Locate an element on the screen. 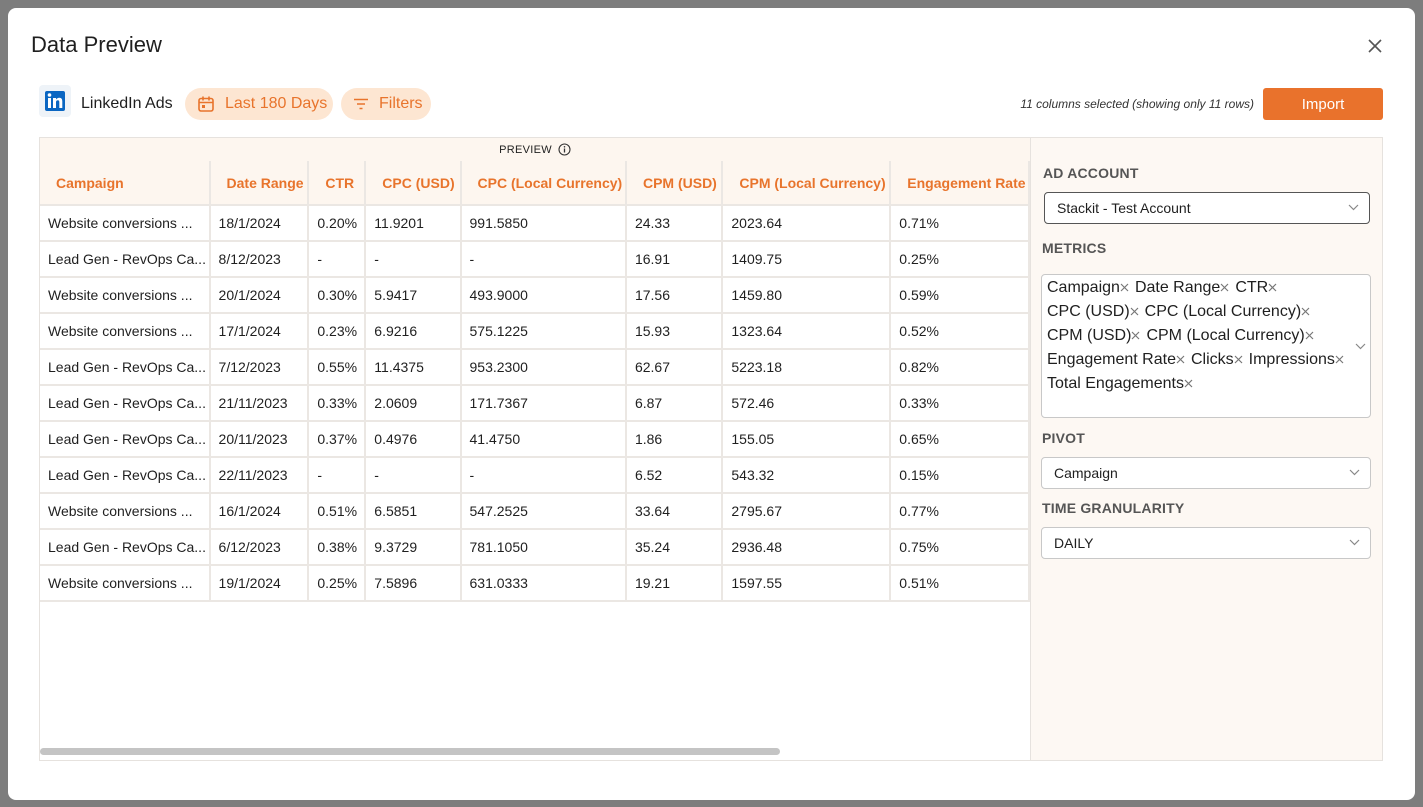 This screenshot has height=807, width=1423. column-header: CPC (USD) is located at coordinates (413, 183).